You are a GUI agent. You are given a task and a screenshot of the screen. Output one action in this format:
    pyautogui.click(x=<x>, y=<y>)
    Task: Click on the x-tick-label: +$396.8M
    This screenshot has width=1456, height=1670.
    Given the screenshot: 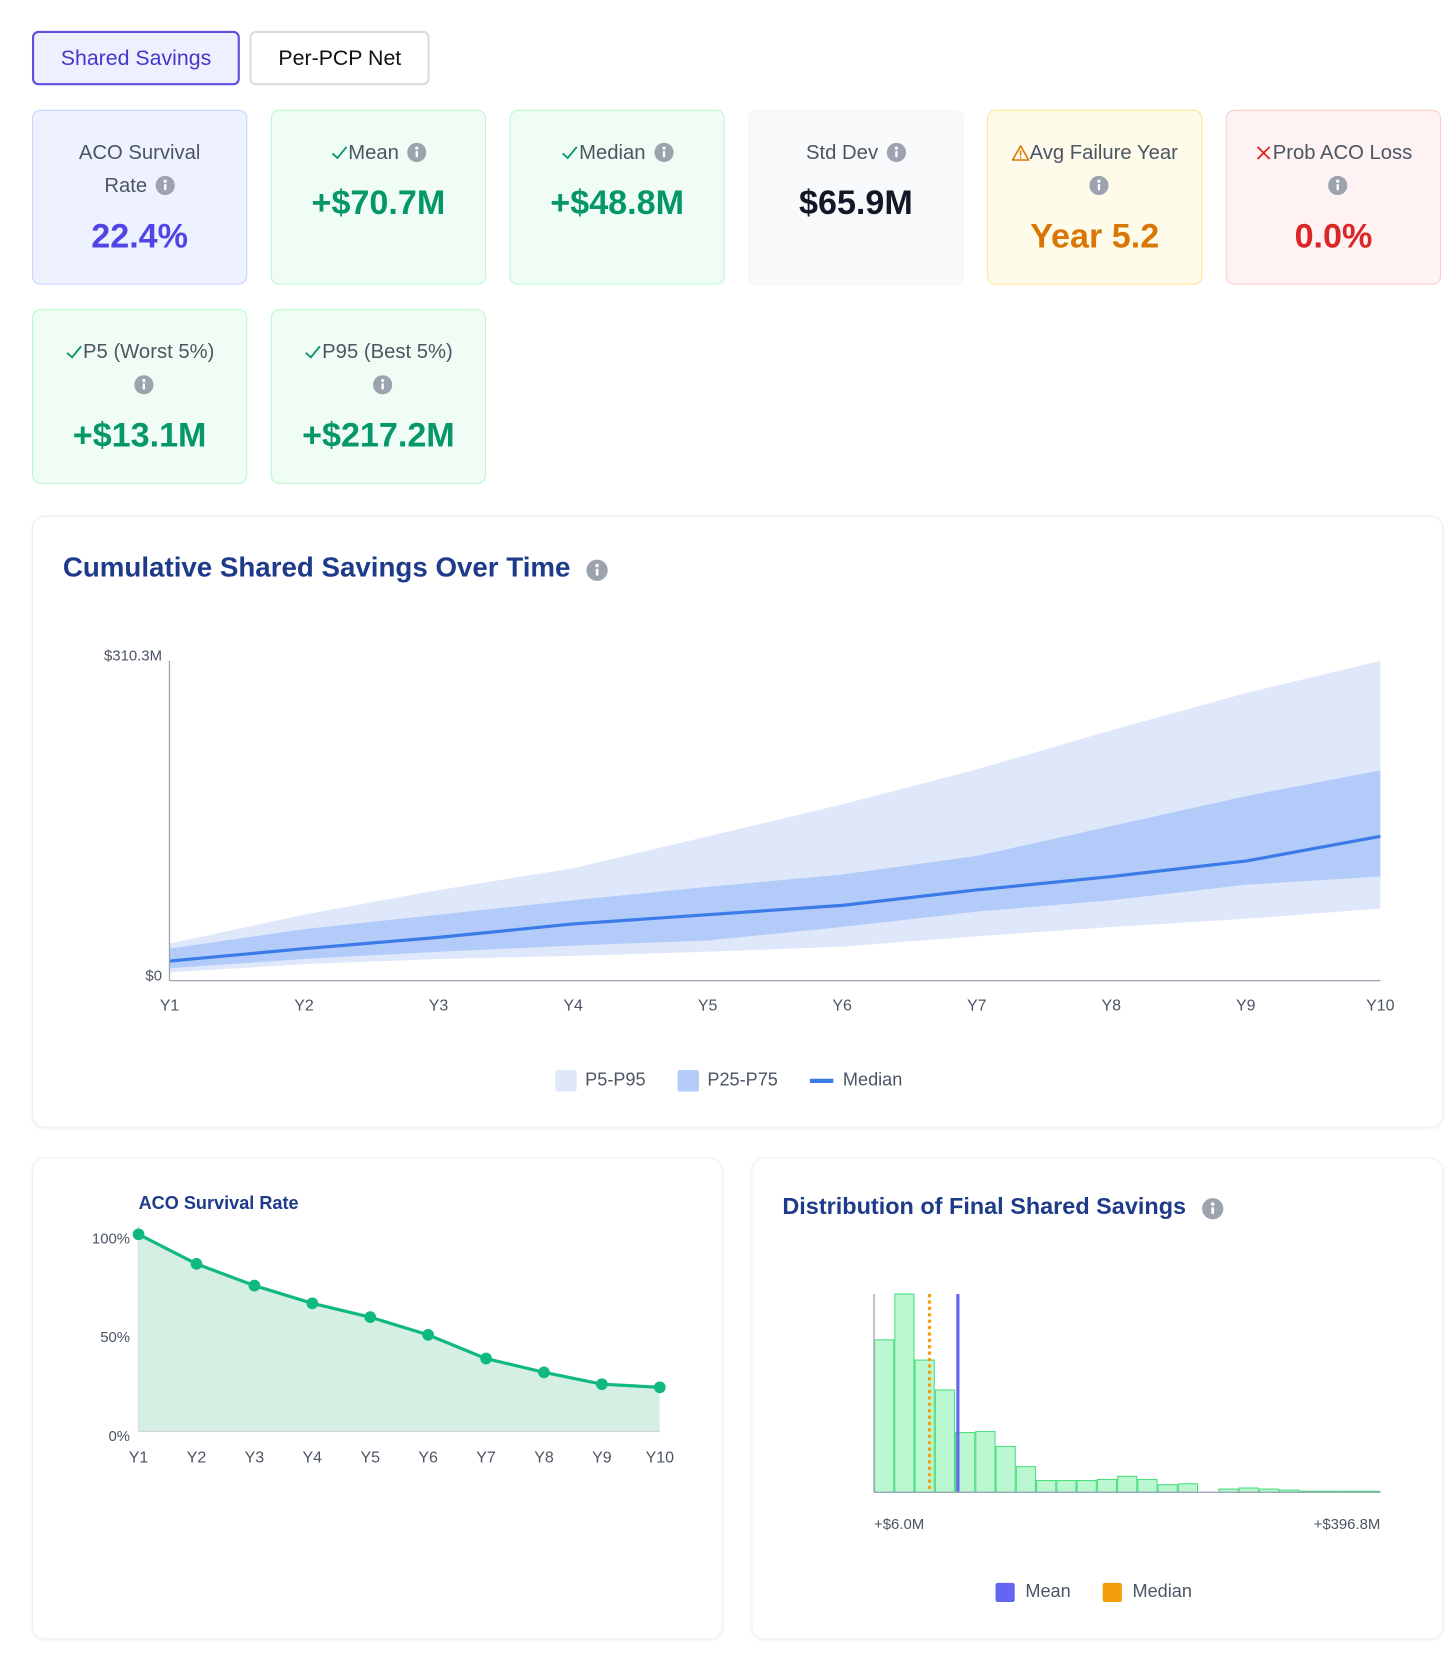 What is the action you would take?
    pyautogui.click(x=1347, y=1524)
    